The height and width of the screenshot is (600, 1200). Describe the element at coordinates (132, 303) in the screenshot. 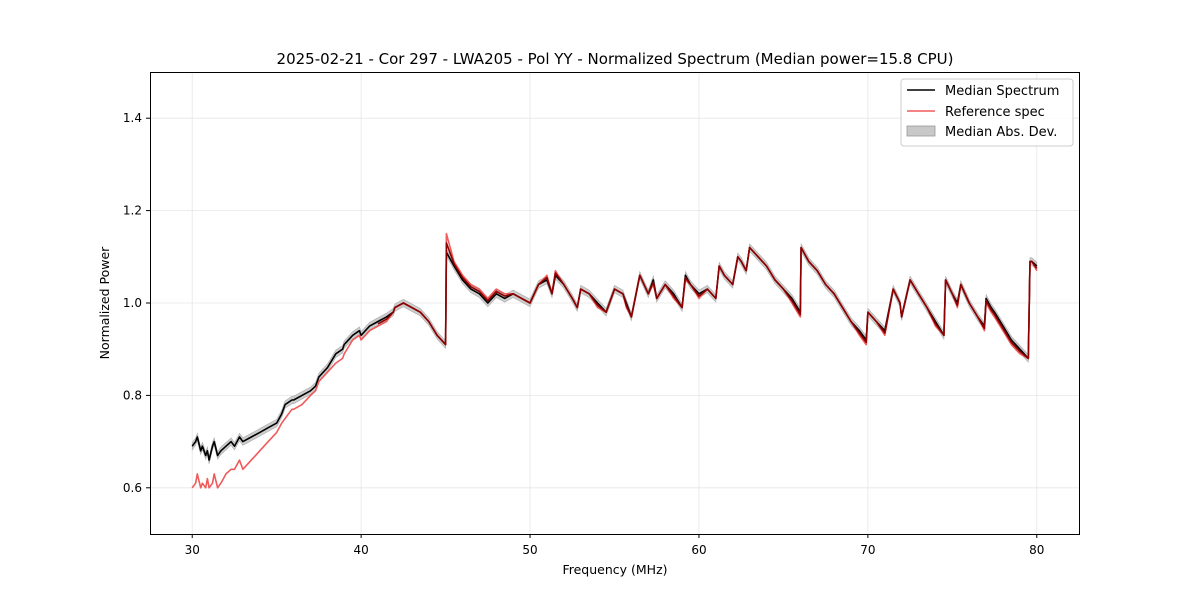

I see `y-tick-label: 1.0` at that location.